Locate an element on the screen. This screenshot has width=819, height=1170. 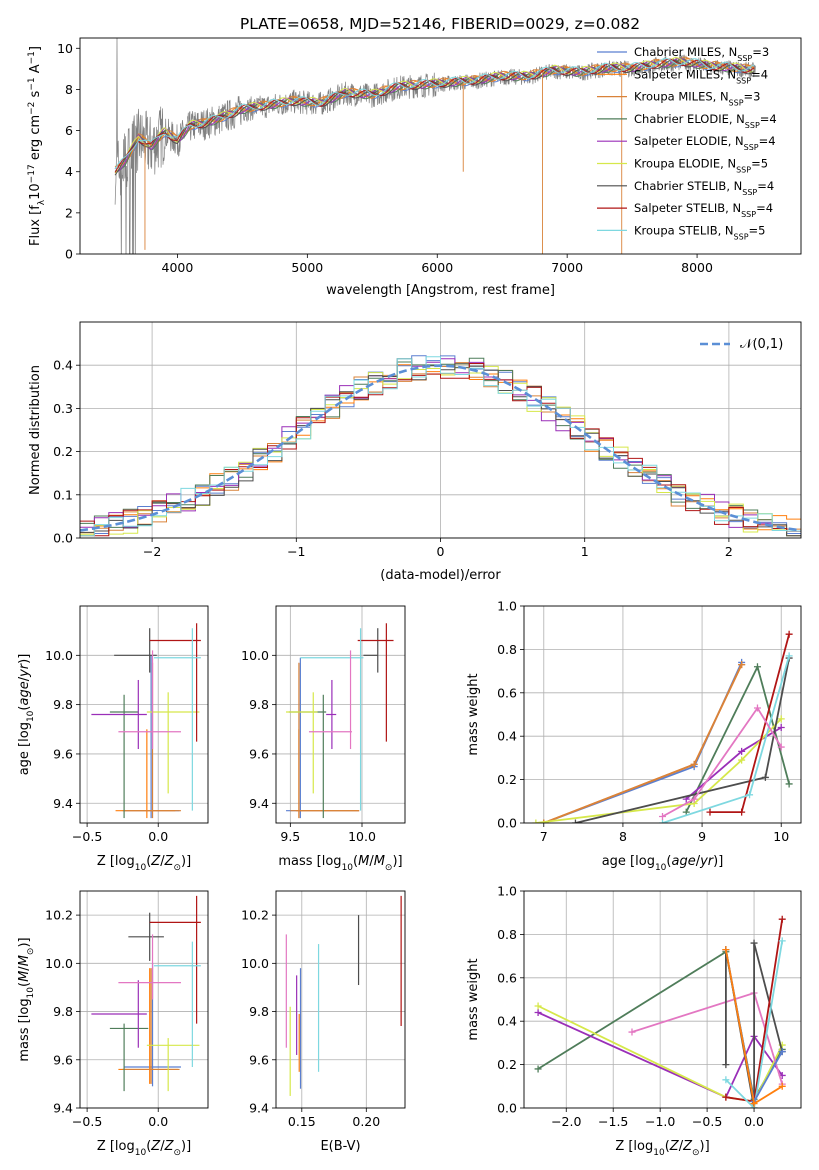
y-tick-label: 0.0 is located at coordinates (507, 823).